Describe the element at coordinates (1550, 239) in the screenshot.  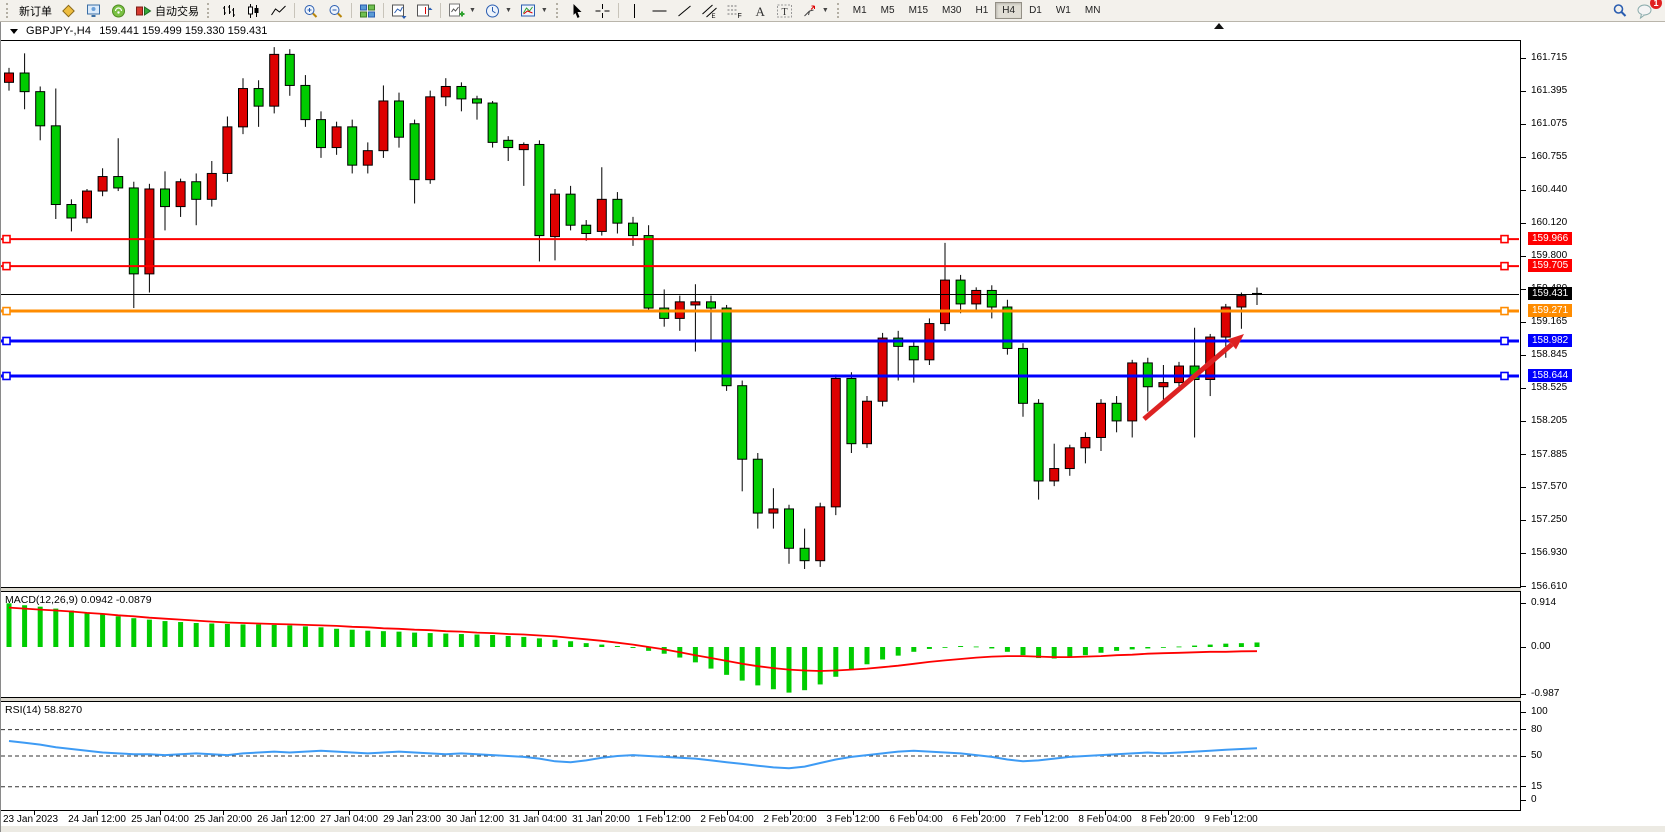
I see `price-line-label: 159.966` at that location.